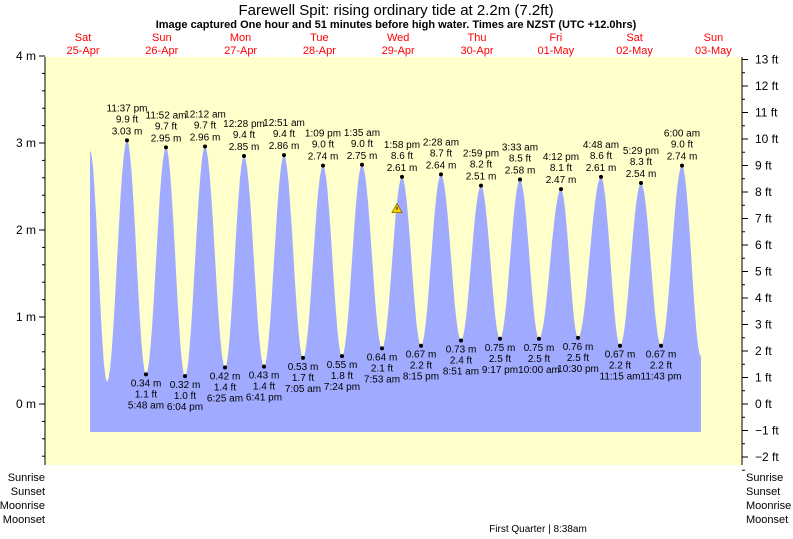 The image size is (793, 539). Describe the element at coordinates (398, 38) in the screenshot. I see `day-weekday: Wed` at that location.